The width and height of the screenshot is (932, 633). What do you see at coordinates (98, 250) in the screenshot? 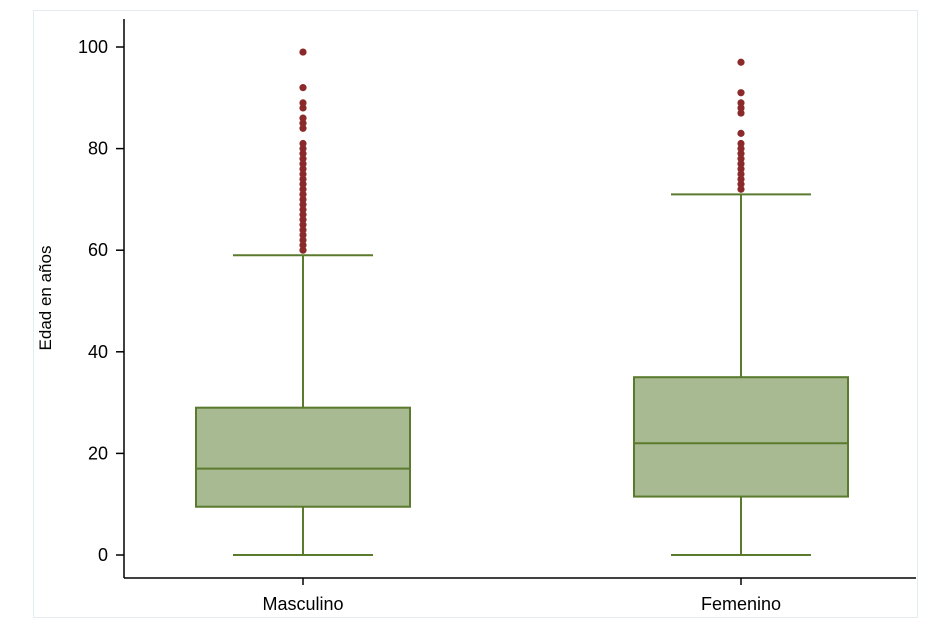
I see `y-tick-label: 60` at bounding box center [98, 250].